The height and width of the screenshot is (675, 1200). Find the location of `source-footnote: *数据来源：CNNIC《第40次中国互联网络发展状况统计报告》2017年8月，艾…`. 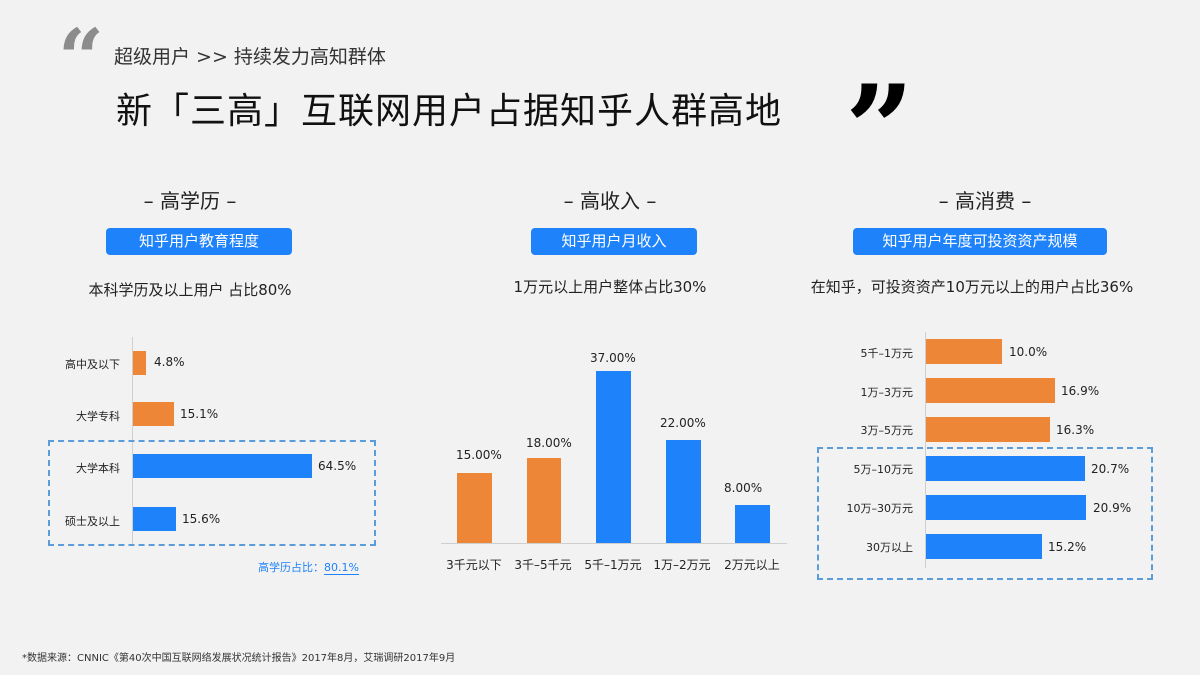

source-footnote: *数据来源：CNNIC《第40次中国互联网络发展状况统计报告》2017年8月，艾… is located at coordinates (239, 658).